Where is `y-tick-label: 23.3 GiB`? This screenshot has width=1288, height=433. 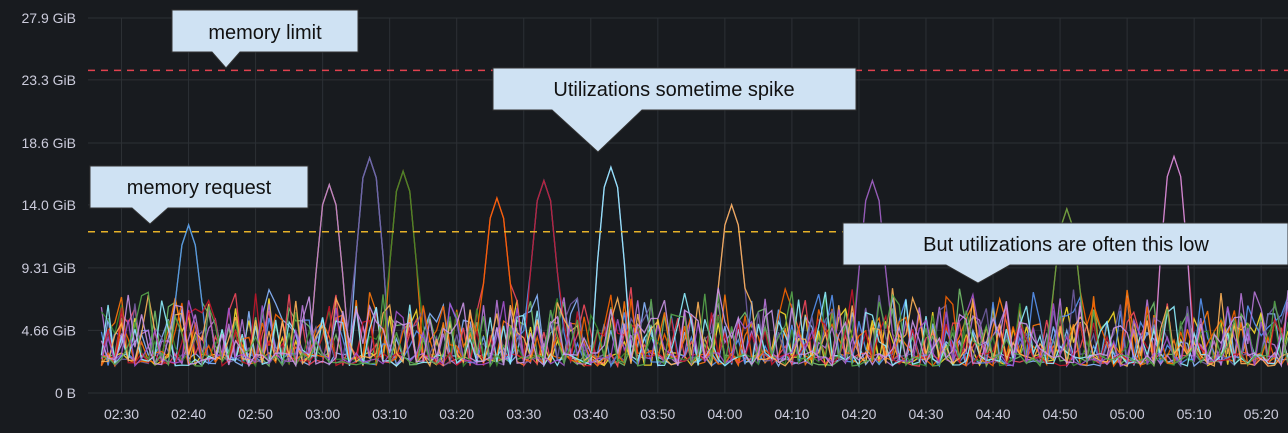
y-tick-label: 23.3 GiB is located at coordinates (49, 80).